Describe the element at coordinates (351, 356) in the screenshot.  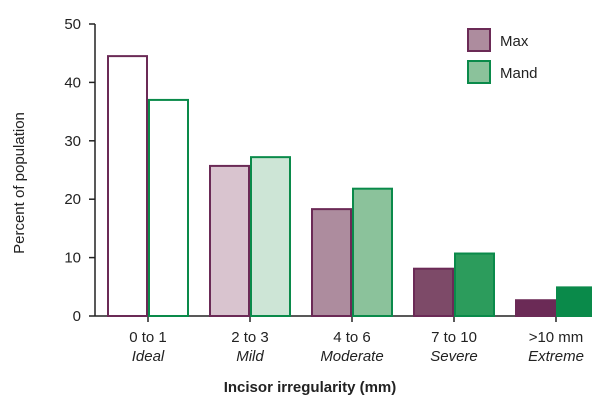
I see `x-tick-sublabel: Moderate` at that location.